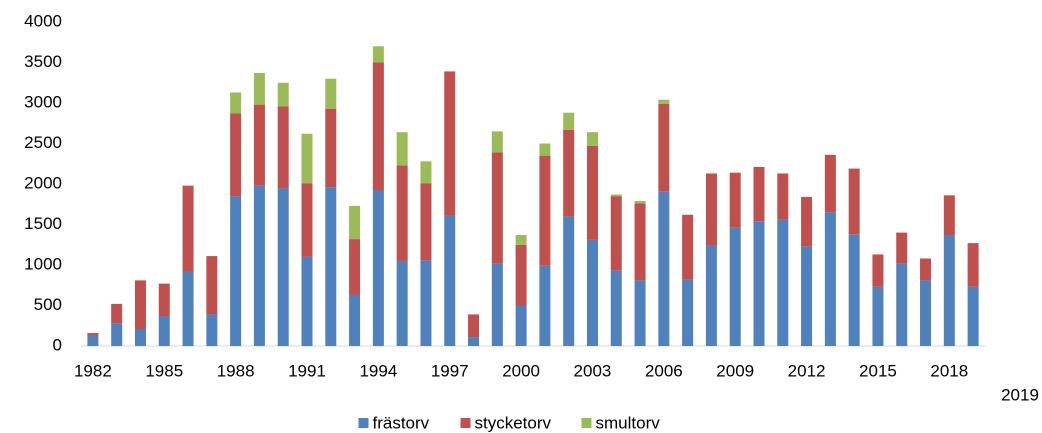 Image resolution: width=1042 pixels, height=433 pixels. Describe the element at coordinates (236, 370) in the screenshot. I see `x-tick-label: 1988` at that location.